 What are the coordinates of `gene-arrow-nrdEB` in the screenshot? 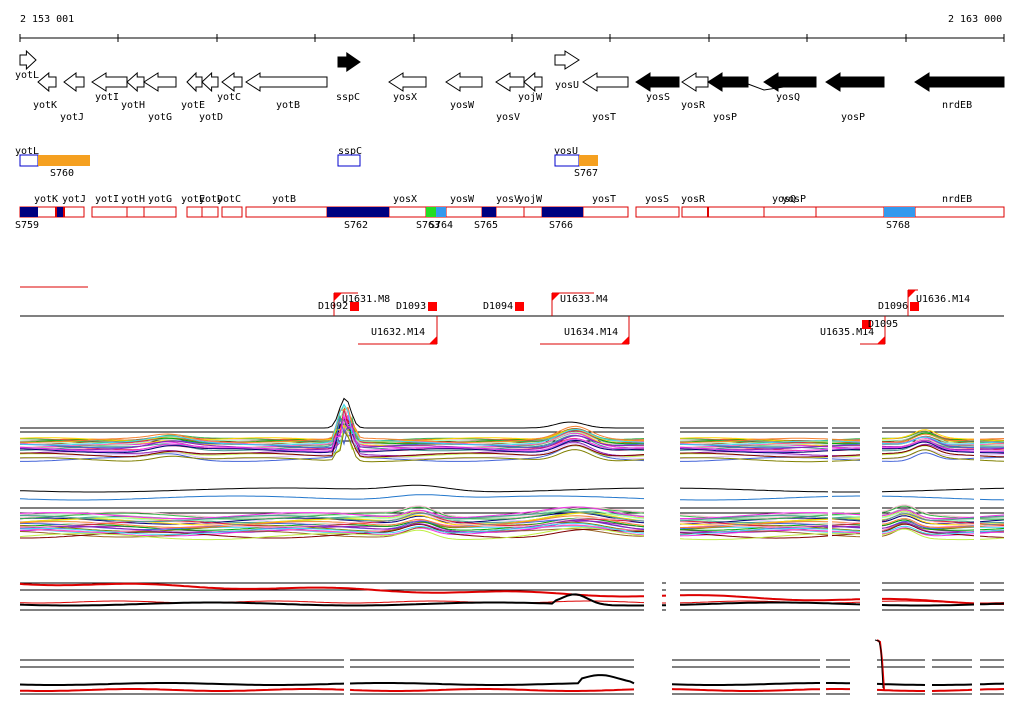 It's located at (959, 82).